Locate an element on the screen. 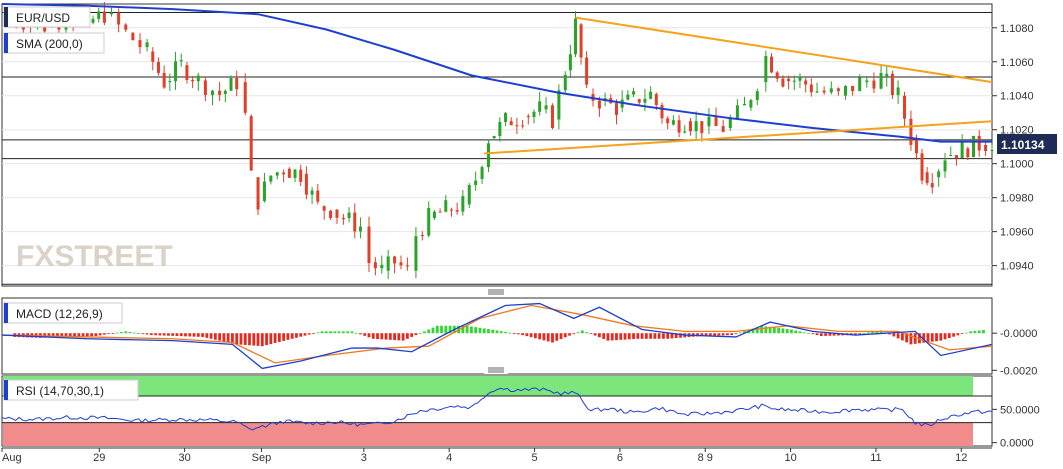  x-tick-label: 12 is located at coordinates (961, 458).